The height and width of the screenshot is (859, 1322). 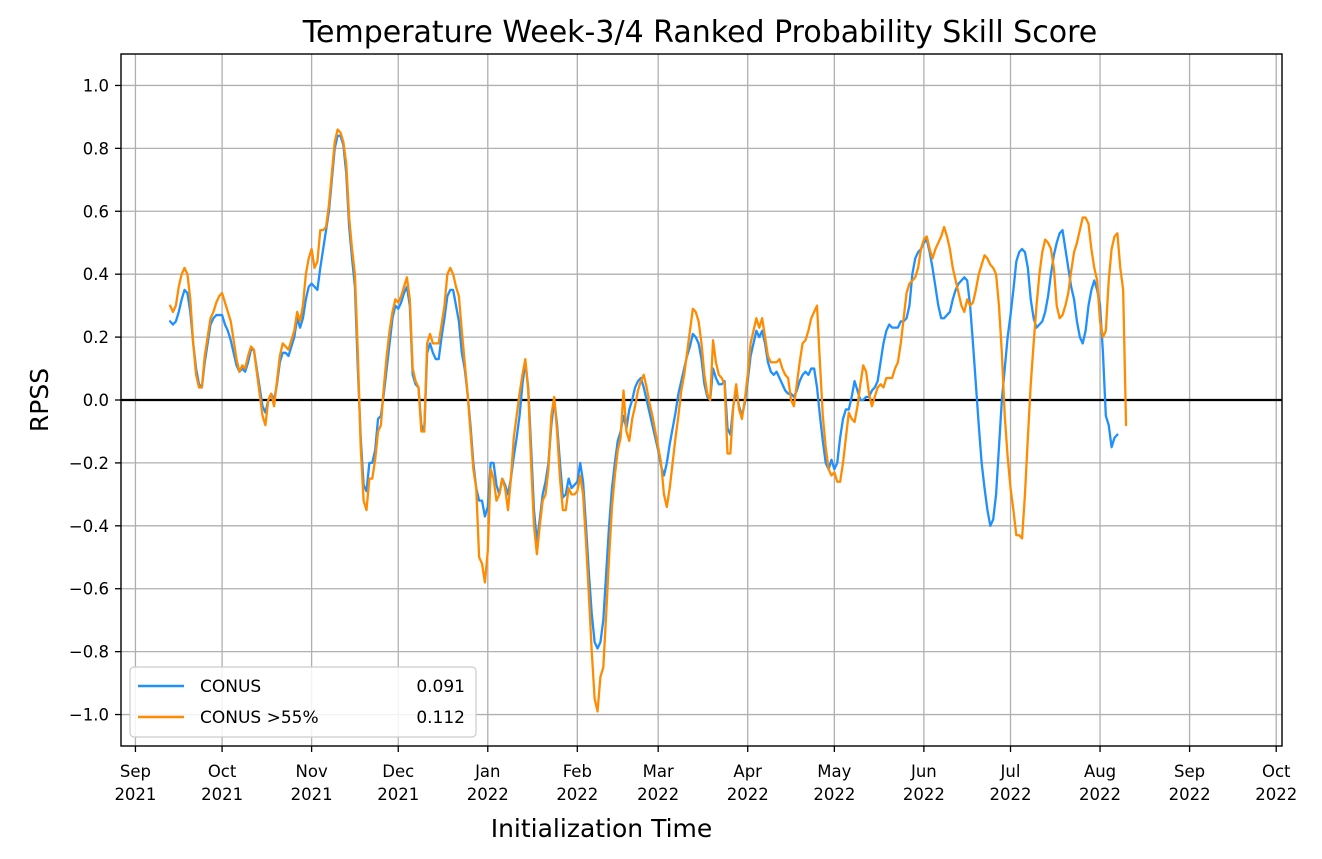 I want to click on x-tick-month-label: Nov, so click(x=312, y=771).